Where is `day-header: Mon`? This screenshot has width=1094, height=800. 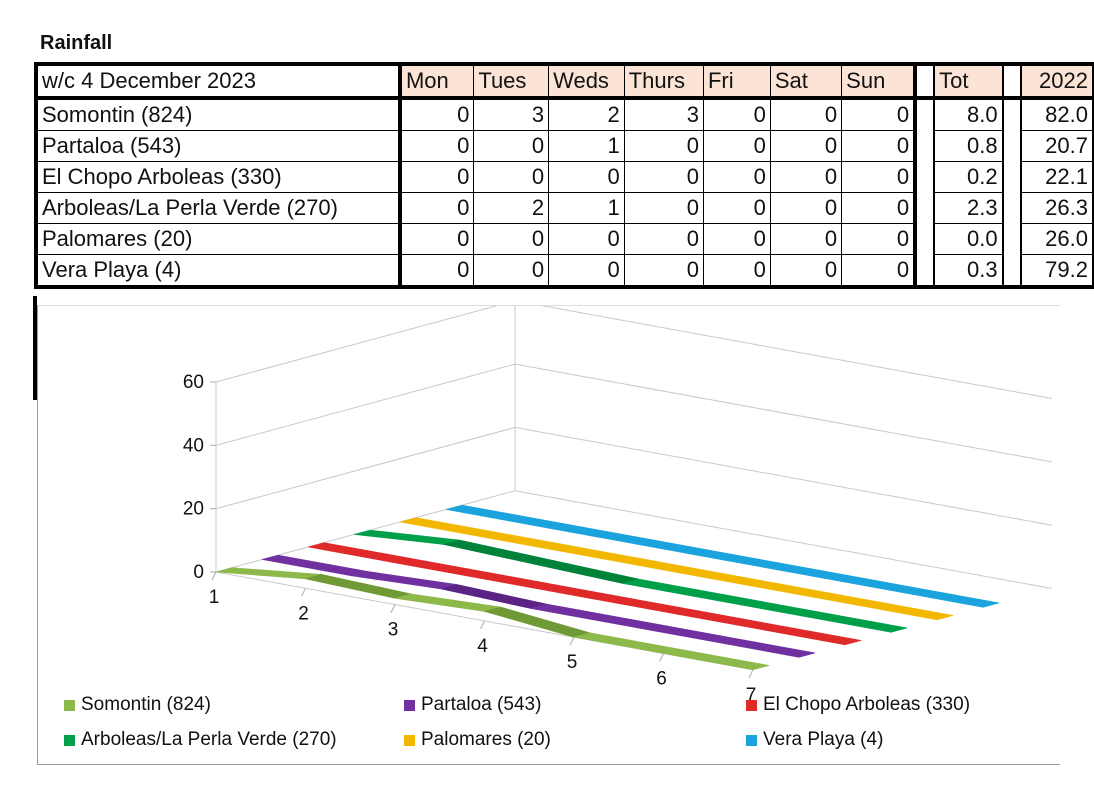
day-header: Mon is located at coordinates (437, 81).